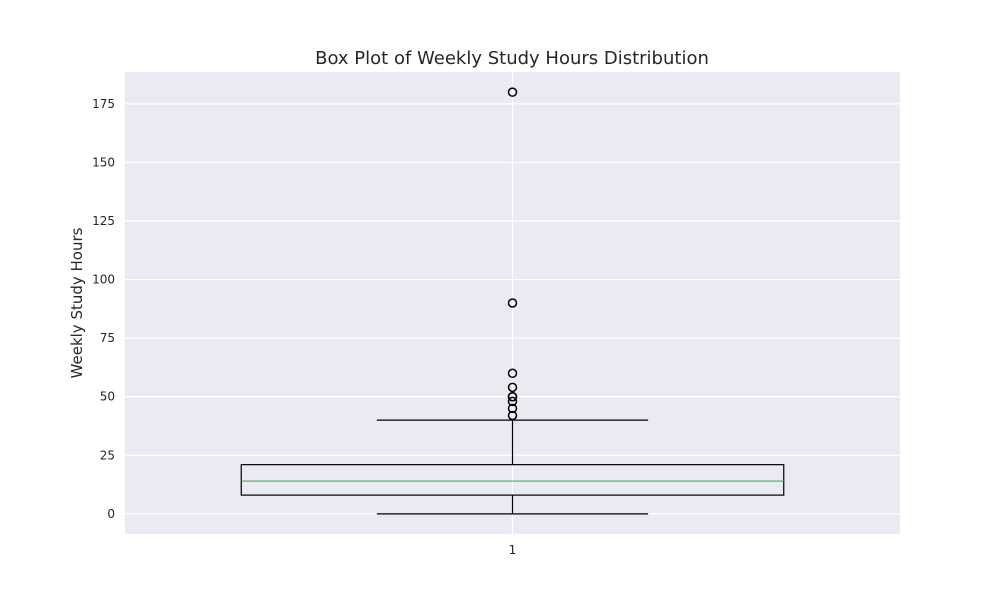 The height and width of the screenshot is (600, 1000). I want to click on y-axis-label: Weekly Study Hours, so click(77, 302).